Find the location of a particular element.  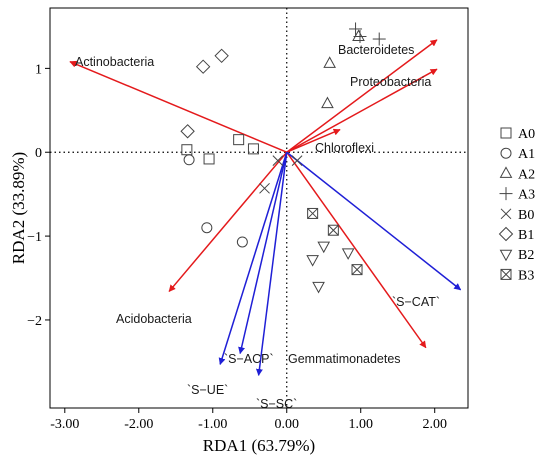

legend-item-a1: A1 is located at coordinates (517, 154).